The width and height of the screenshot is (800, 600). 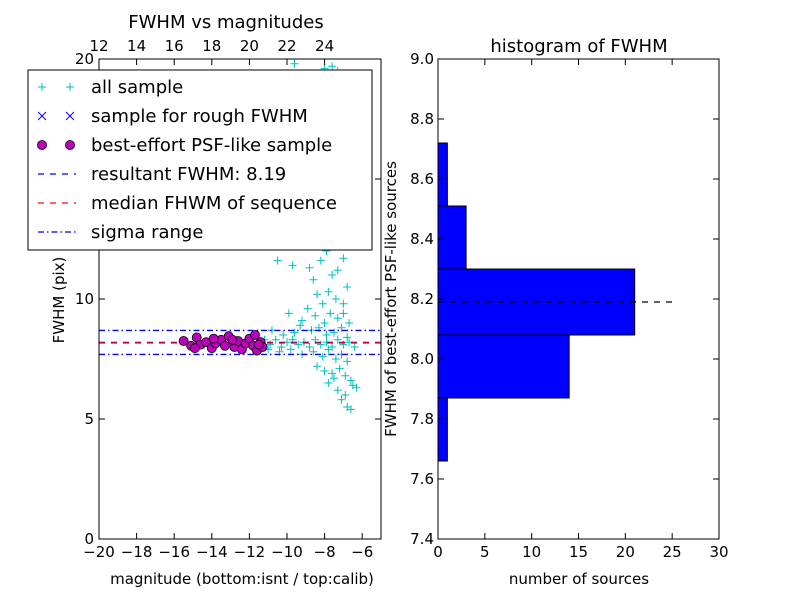 I want to click on legend-entry: best-effort PSF-like sample, so click(x=184, y=145).